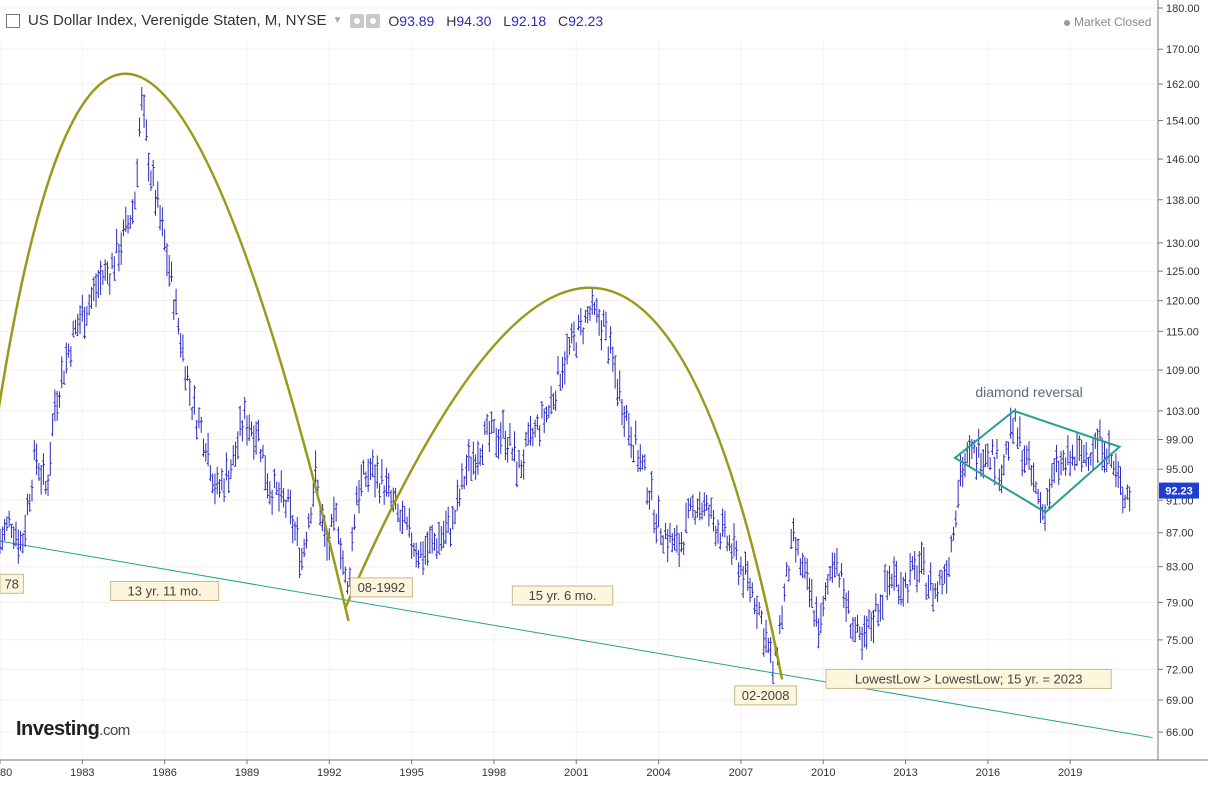 The height and width of the screenshot is (787, 1208). Describe the element at coordinates (411, 773) in the screenshot. I see `x-tick-label: 1995` at that location.